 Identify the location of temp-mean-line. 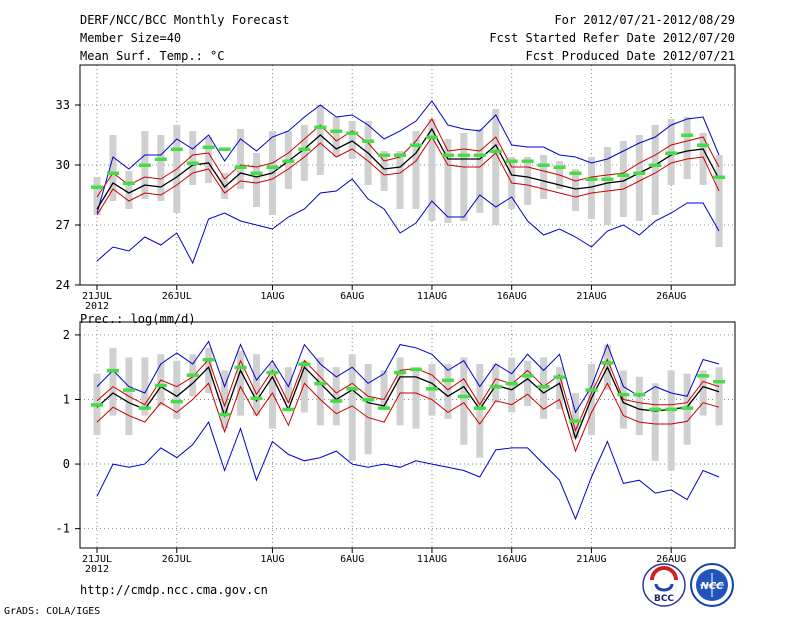
(408, 168).